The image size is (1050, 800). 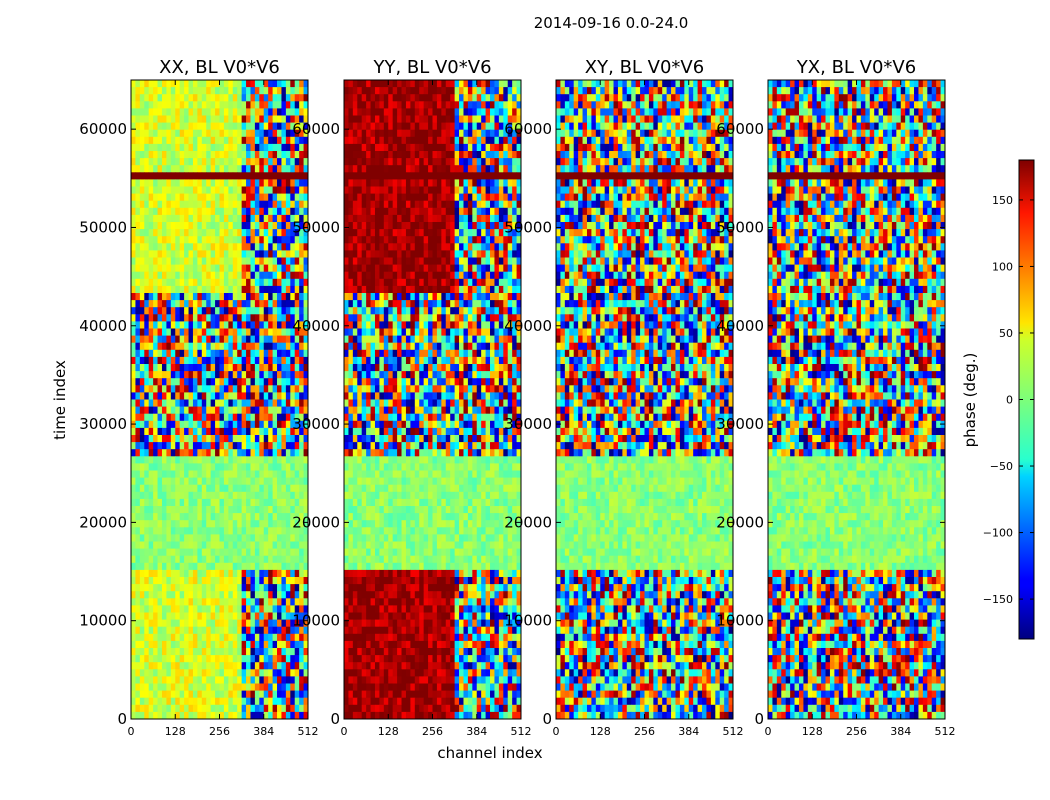 I want to click on y-tick-label: 30000, so click(x=103, y=424).